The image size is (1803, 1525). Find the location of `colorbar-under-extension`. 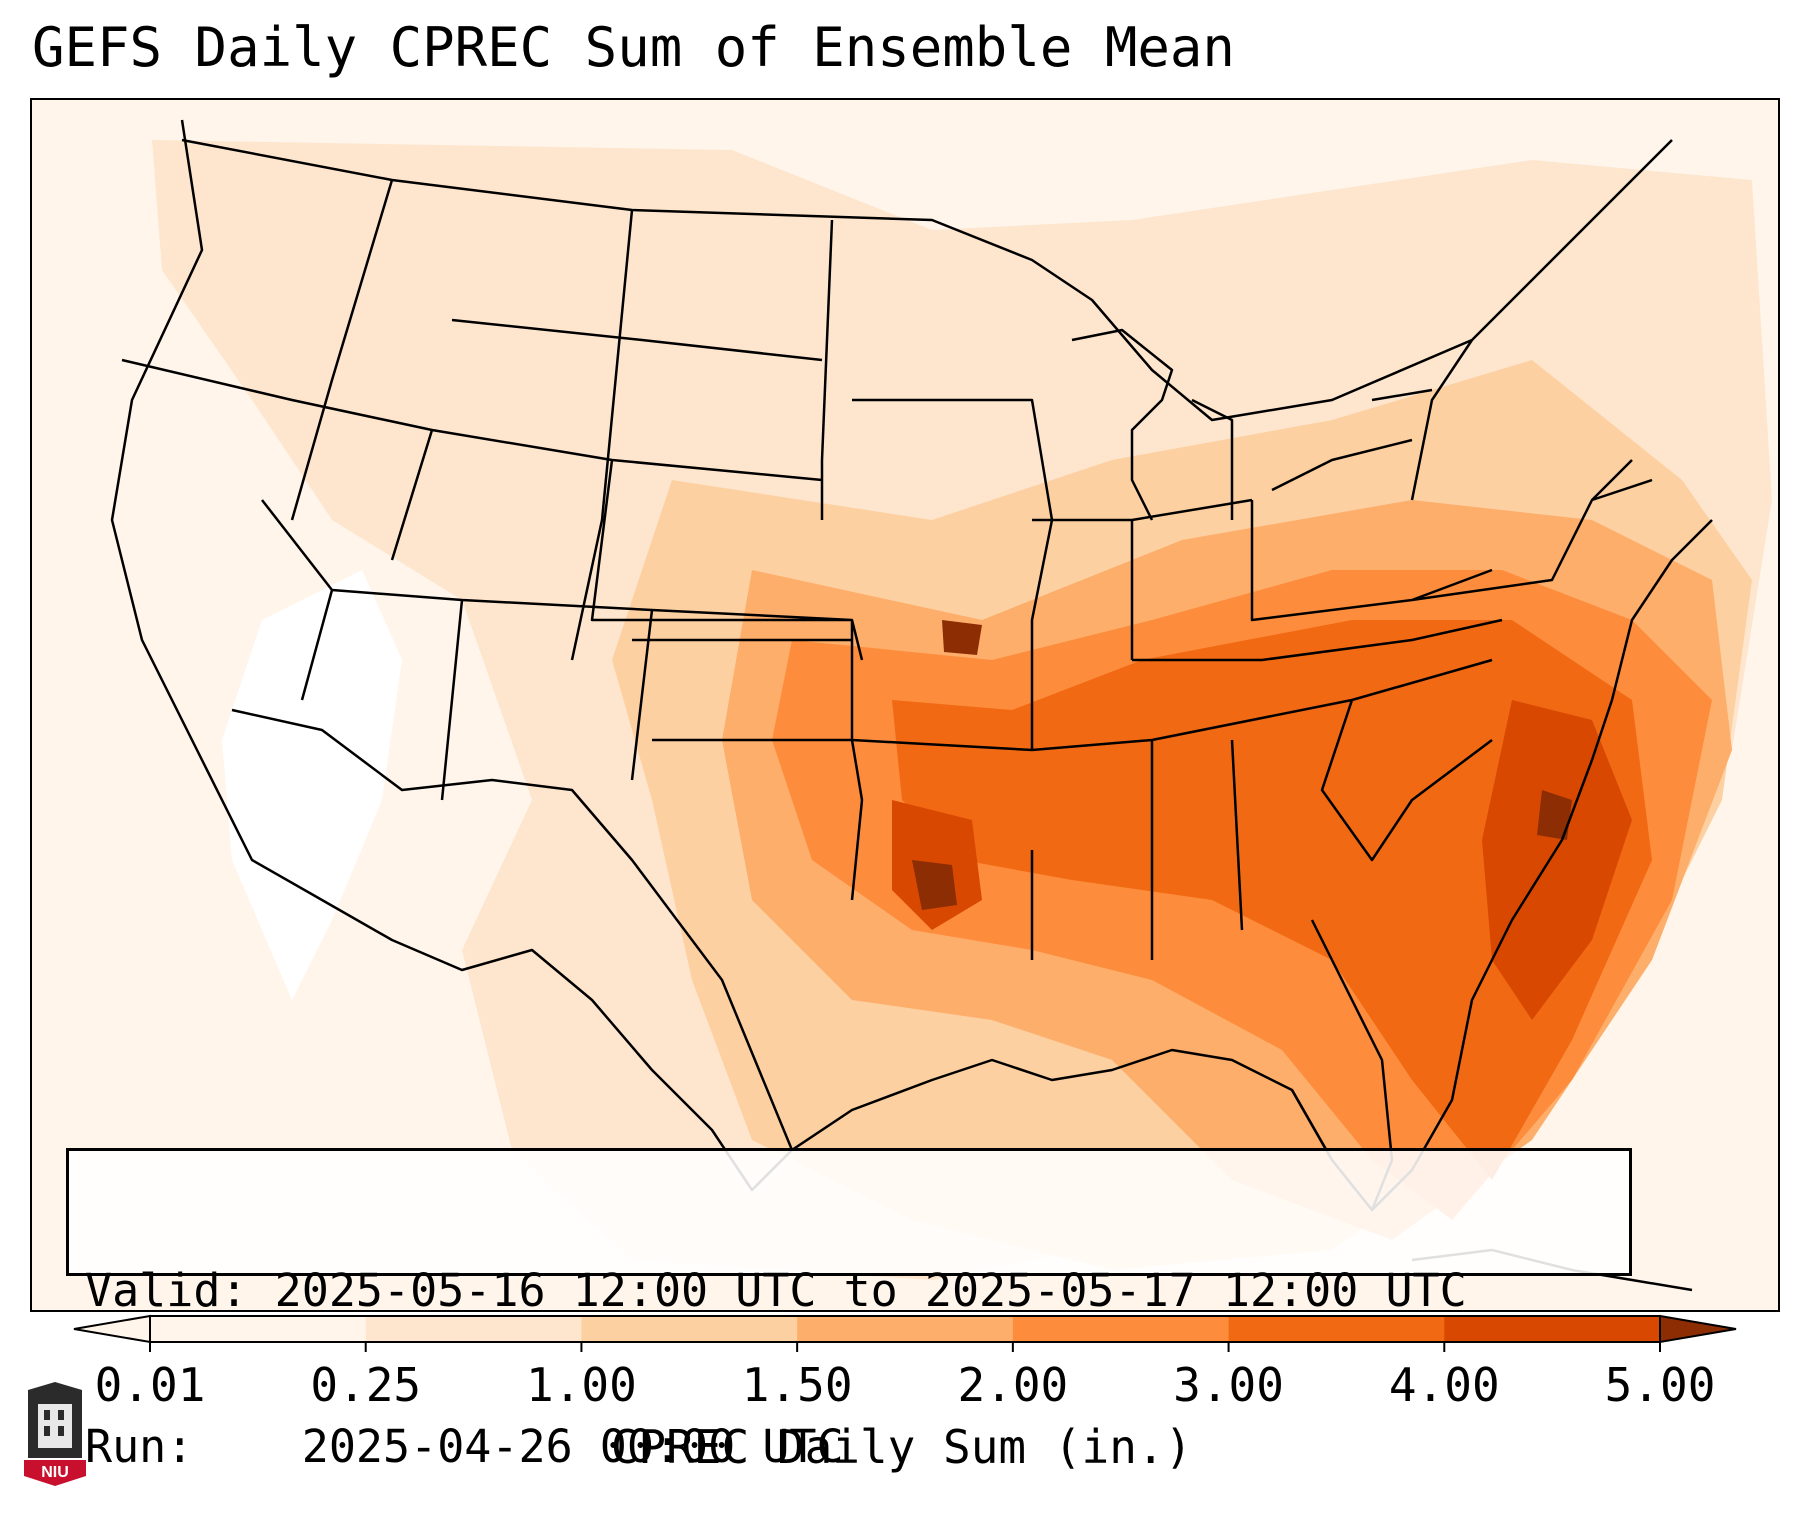

colorbar-under-extension is located at coordinates (112, 1329).